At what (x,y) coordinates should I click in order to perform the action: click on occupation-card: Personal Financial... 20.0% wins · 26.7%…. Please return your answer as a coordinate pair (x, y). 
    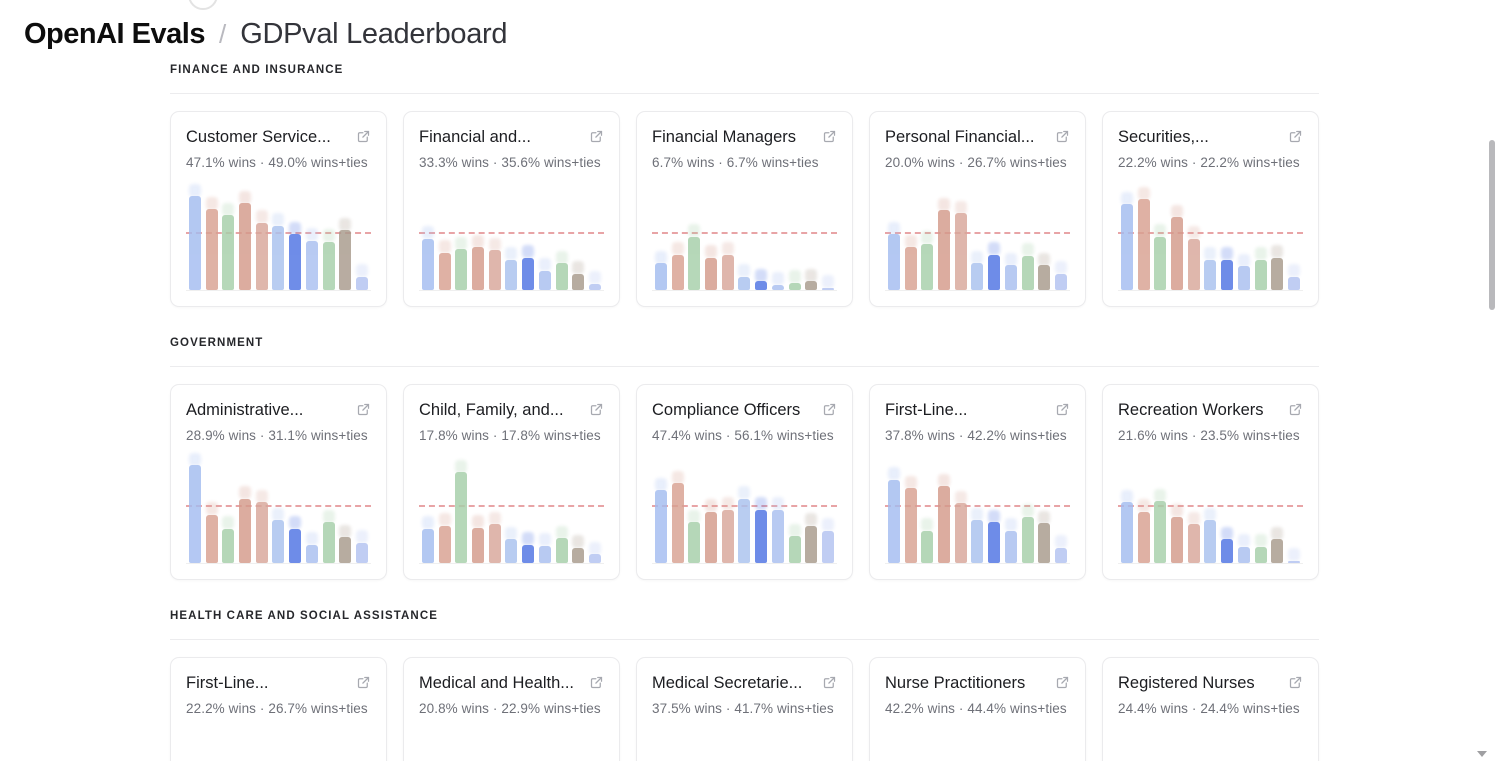
    Looking at the image, I should click on (977, 209).